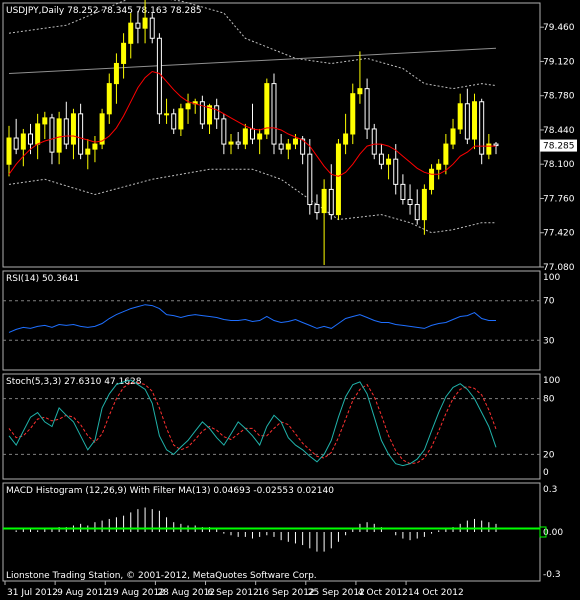 The image size is (580, 600). What do you see at coordinates (186, 593) in the screenshot?
I see `x-tick-label: 28 Aug 2012` at bounding box center [186, 593].